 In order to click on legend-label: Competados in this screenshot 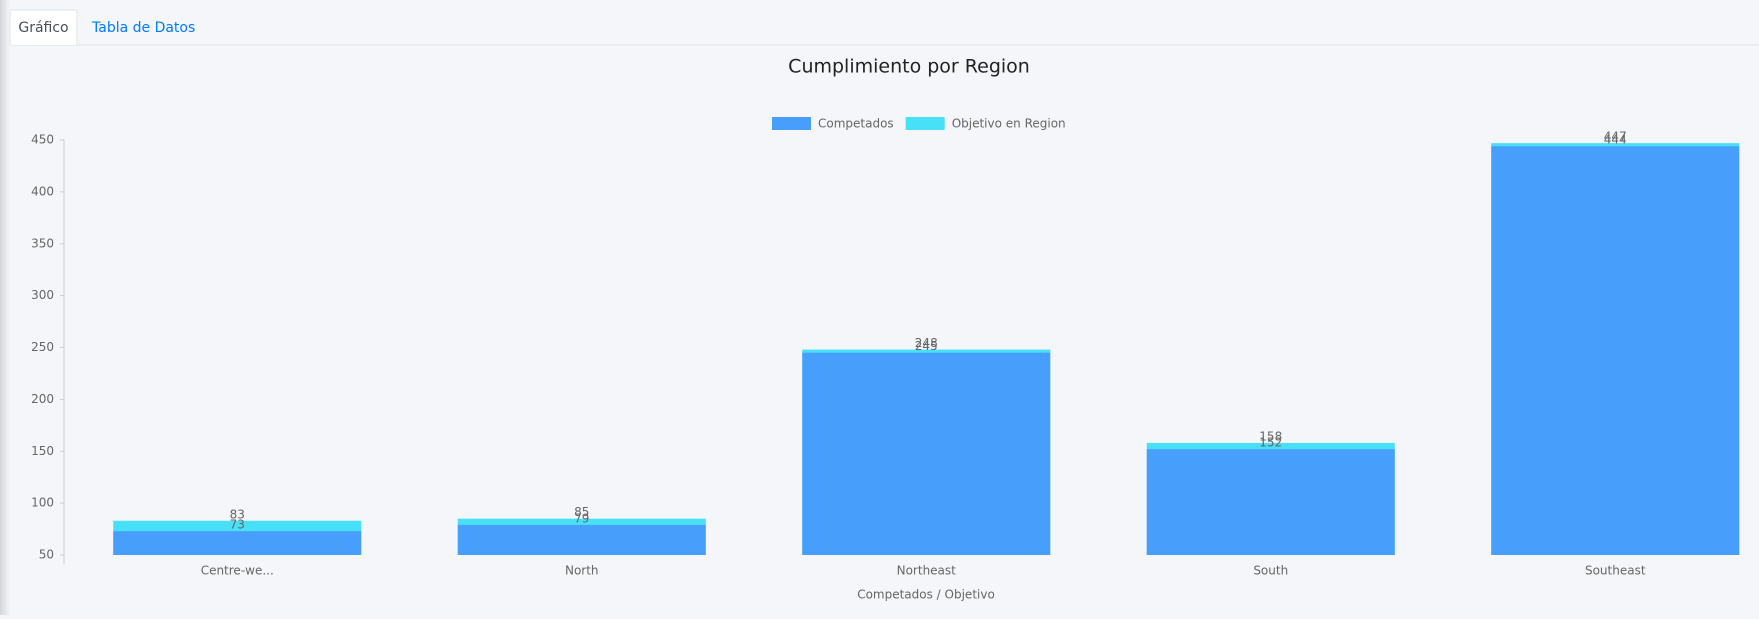, I will do `click(856, 124)`.